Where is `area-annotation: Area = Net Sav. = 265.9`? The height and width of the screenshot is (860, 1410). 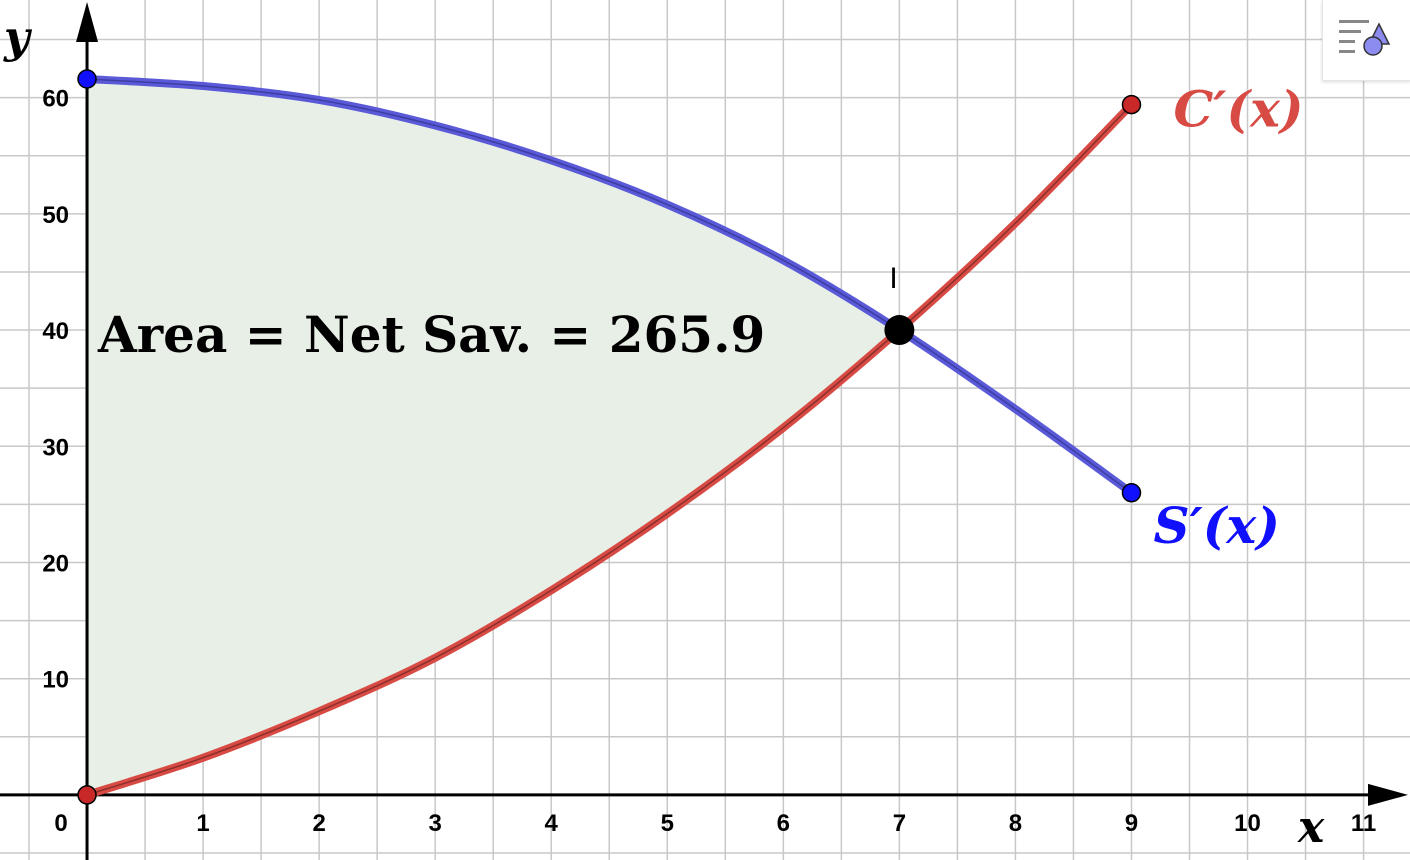
area-annotation: Area = Net Sav. = 265.9 is located at coordinates (431, 334).